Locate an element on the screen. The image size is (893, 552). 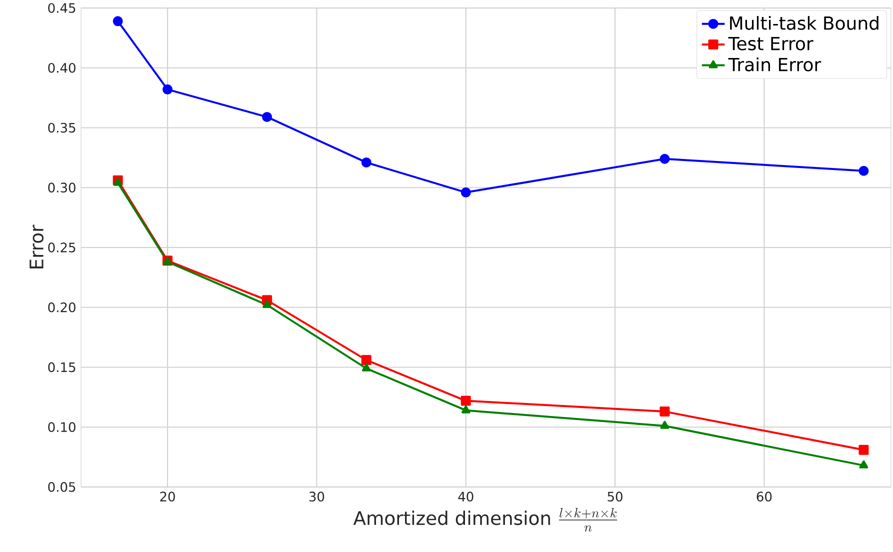
x-axis-title: $\text{Amortized dimension } \frac{l\times k+n\times k}{n}$ is located at coordinates (485, 520).